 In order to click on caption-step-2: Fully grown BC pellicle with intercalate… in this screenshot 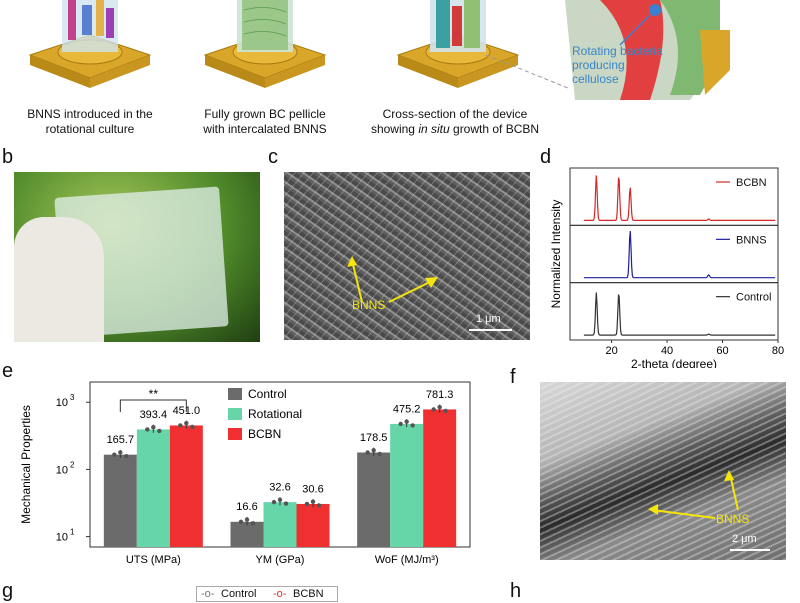, I will do `click(265, 122)`.